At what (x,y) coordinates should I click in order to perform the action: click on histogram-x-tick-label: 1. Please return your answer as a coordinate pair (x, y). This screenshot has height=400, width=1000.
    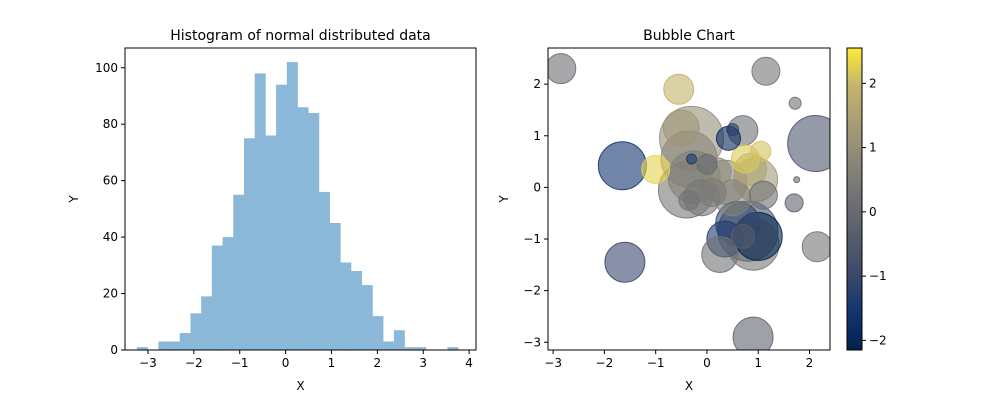
    Looking at the image, I should click on (332, 363).